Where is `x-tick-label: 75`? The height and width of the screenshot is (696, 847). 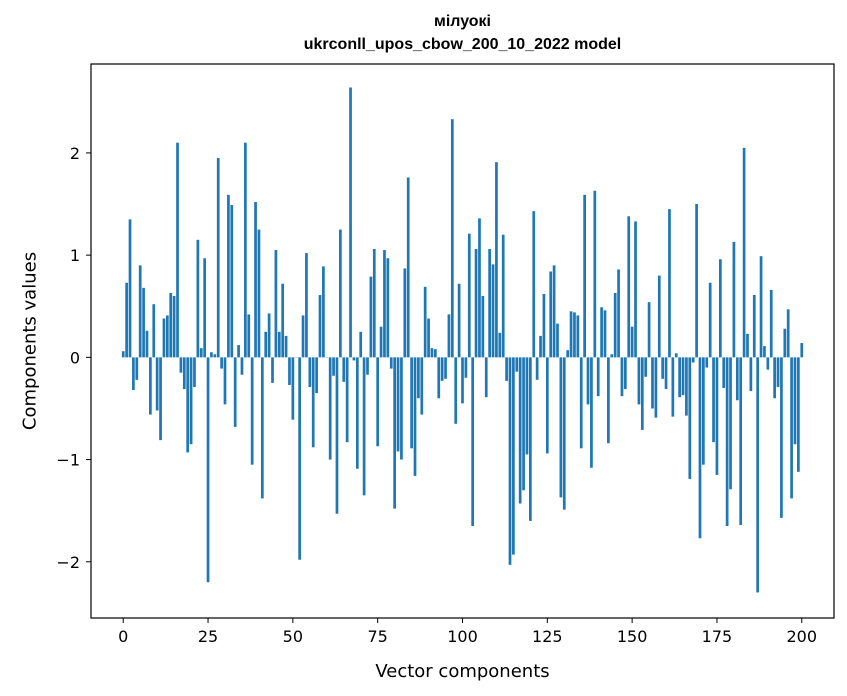
x-tick-label: 75 is located at coordinates (378, 636).